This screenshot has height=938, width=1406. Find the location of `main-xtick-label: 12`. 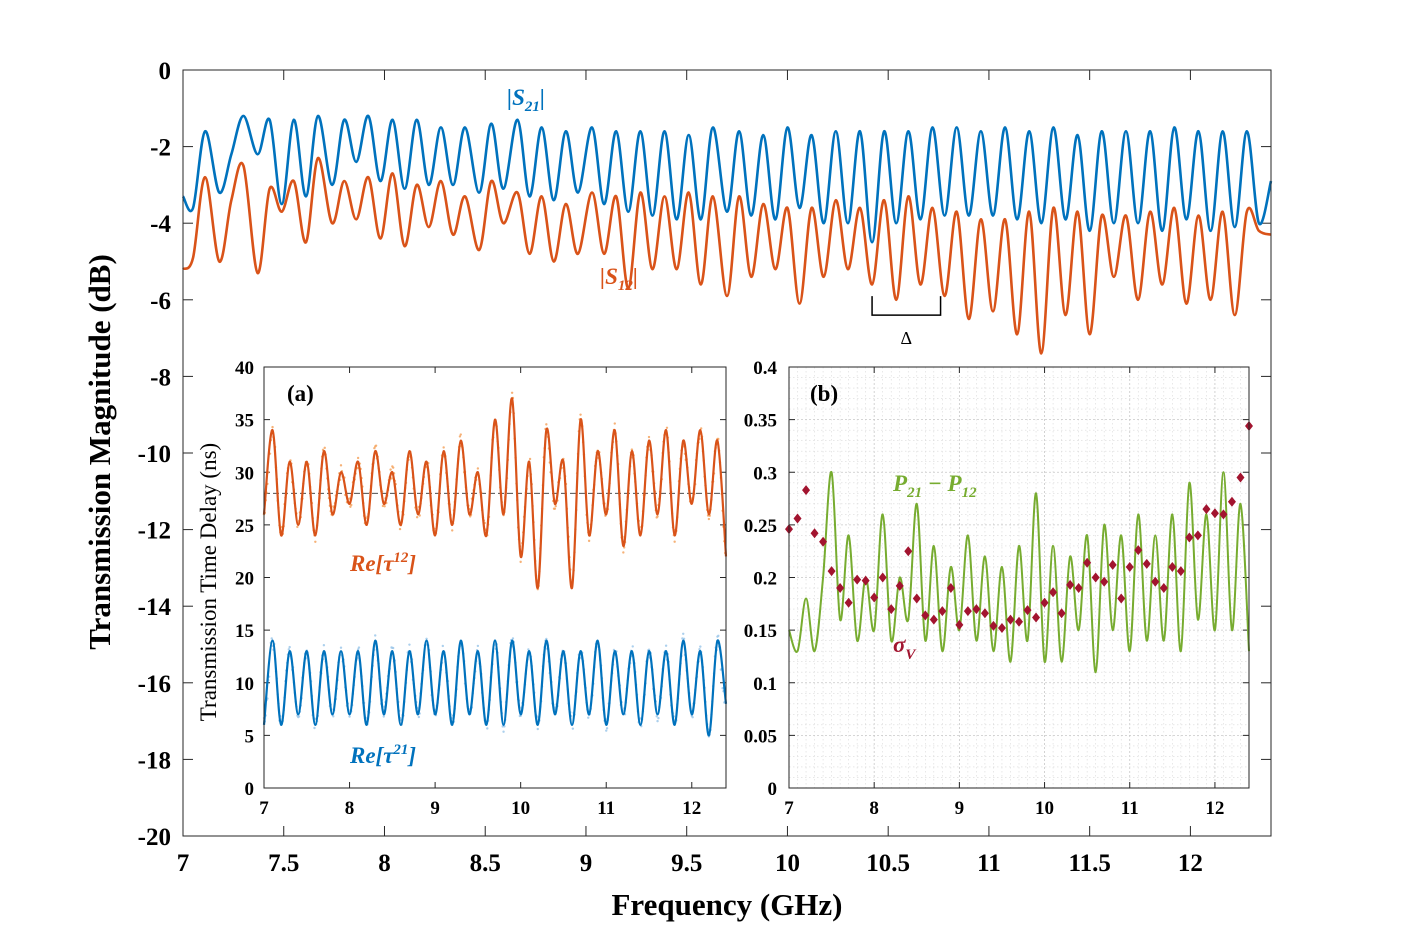

main-xtick-label: 12 is located at coordinates (1190, 863).